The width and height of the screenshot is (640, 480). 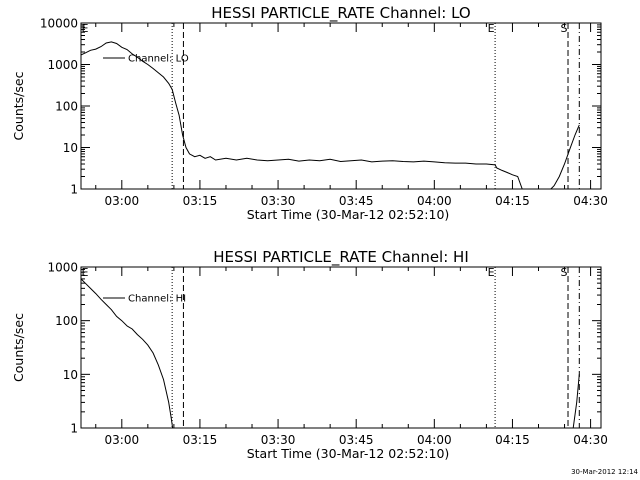 I want to click on y-axis-label-lo: Counts/sec, so click(x=18, y=105).